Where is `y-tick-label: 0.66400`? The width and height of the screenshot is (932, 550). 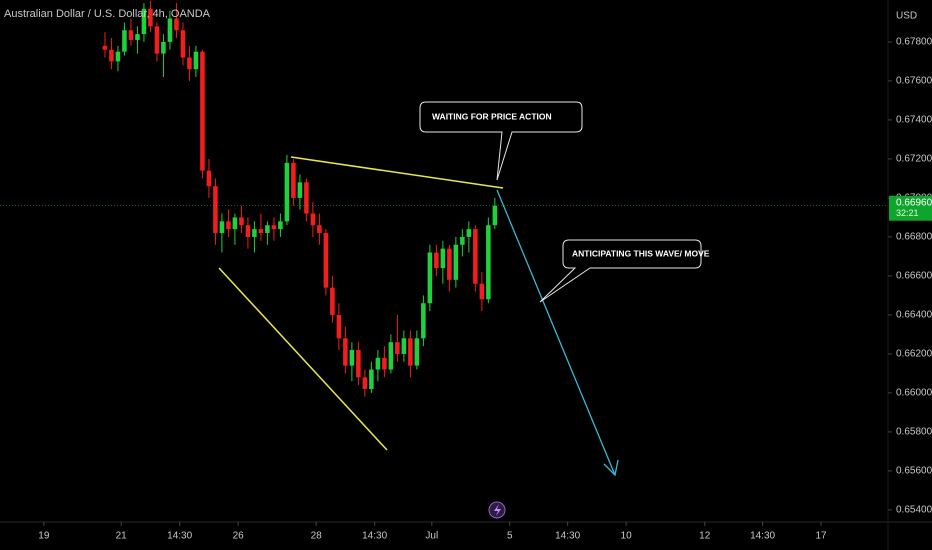 y-tick-label: 0.66400 is located at coordinates (914, 315).